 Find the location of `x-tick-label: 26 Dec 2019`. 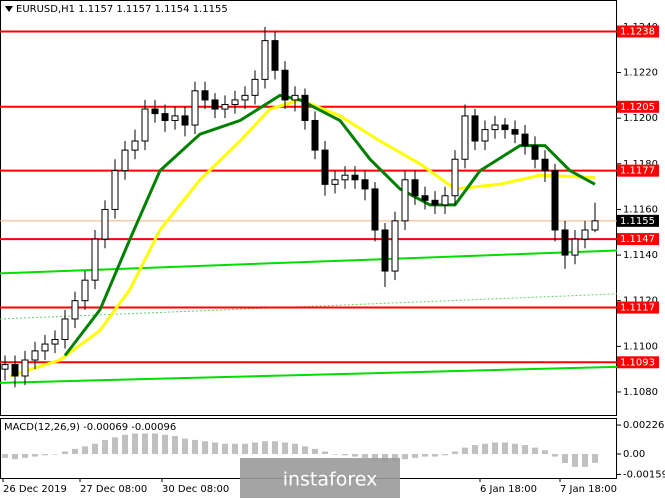

x-tick-label: 26 Dec 2019 is located at coordinates (35, 489).